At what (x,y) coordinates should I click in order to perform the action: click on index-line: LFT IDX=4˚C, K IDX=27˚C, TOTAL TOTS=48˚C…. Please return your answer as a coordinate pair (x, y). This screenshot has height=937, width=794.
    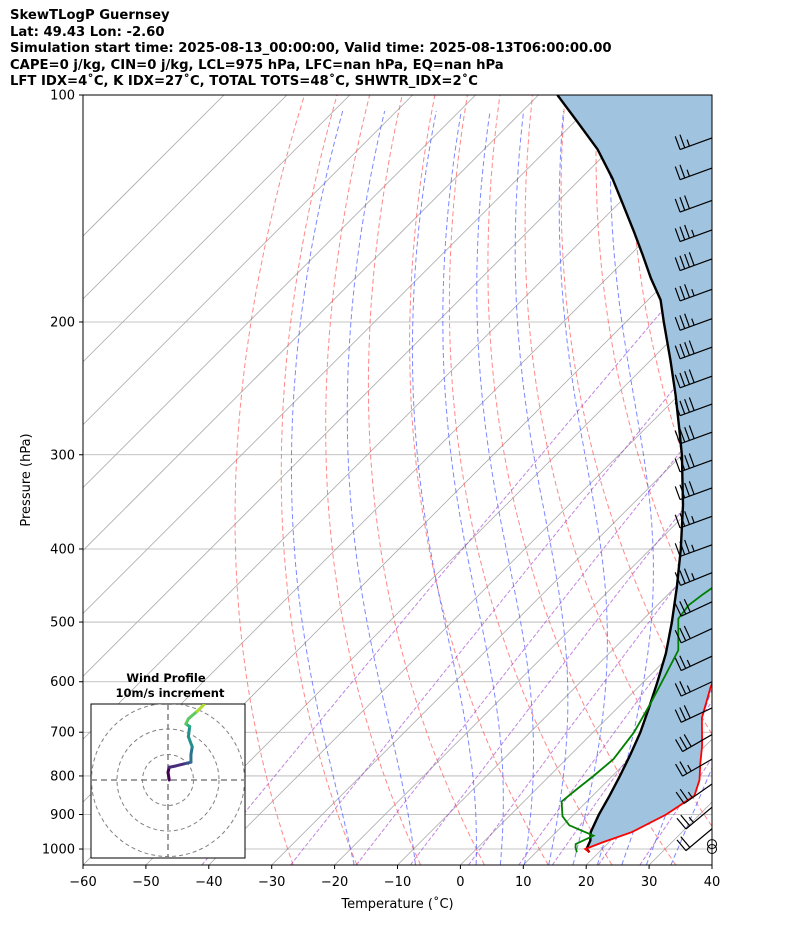
    Looking at the image, I should click on (244, 82).